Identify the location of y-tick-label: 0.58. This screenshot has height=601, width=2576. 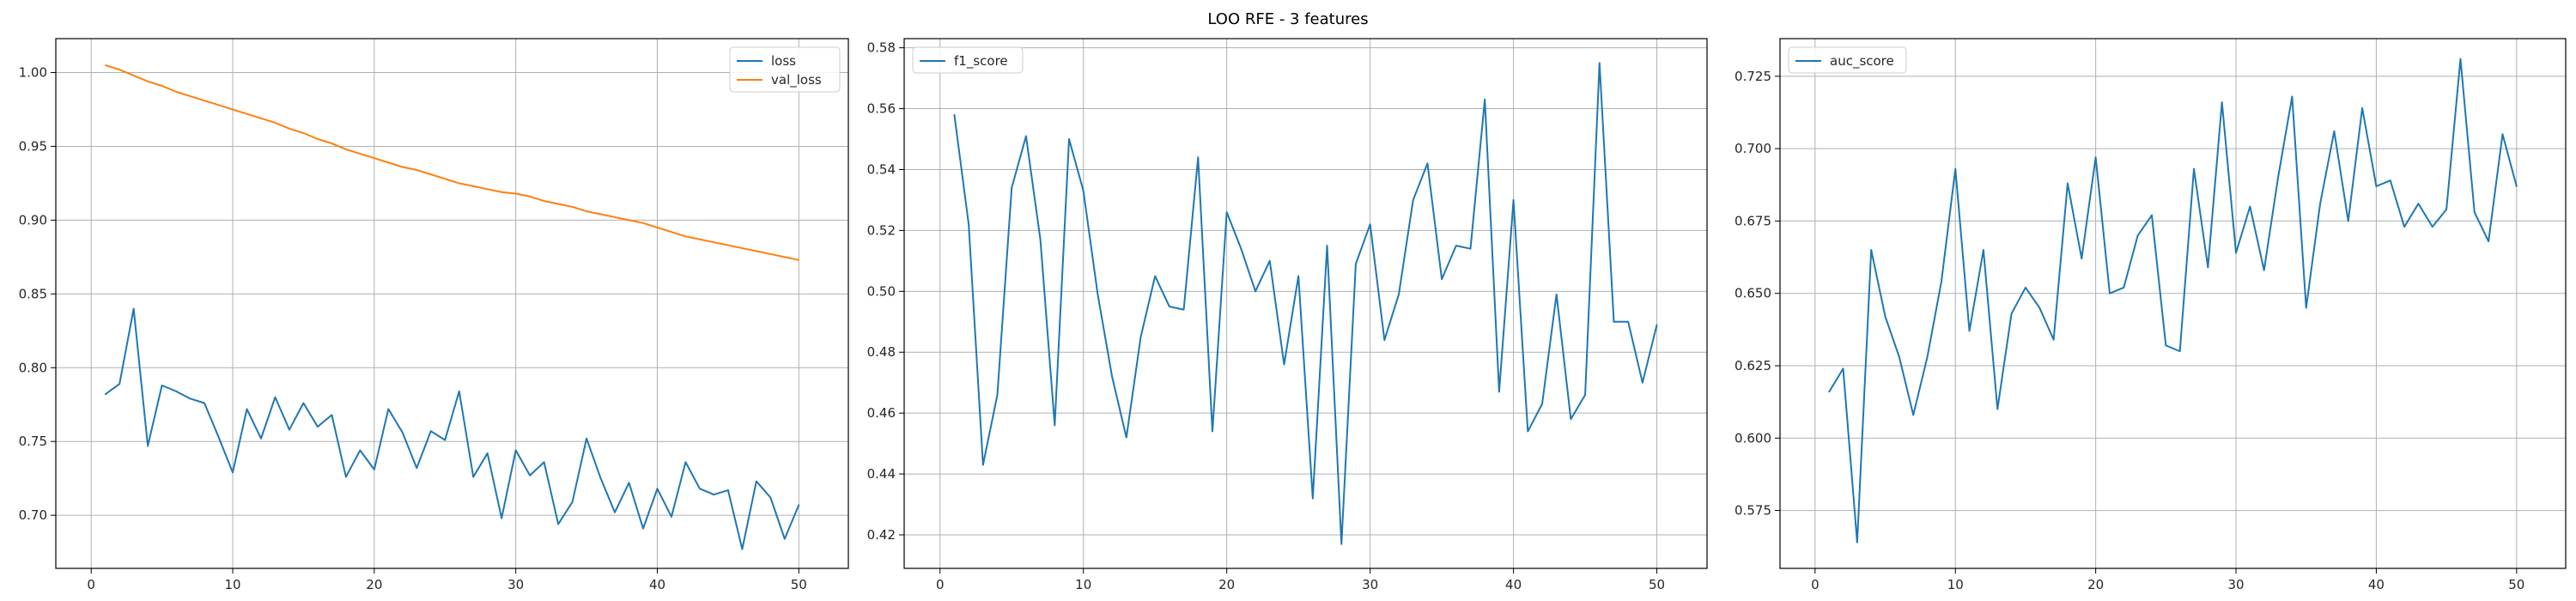
(881, 48).